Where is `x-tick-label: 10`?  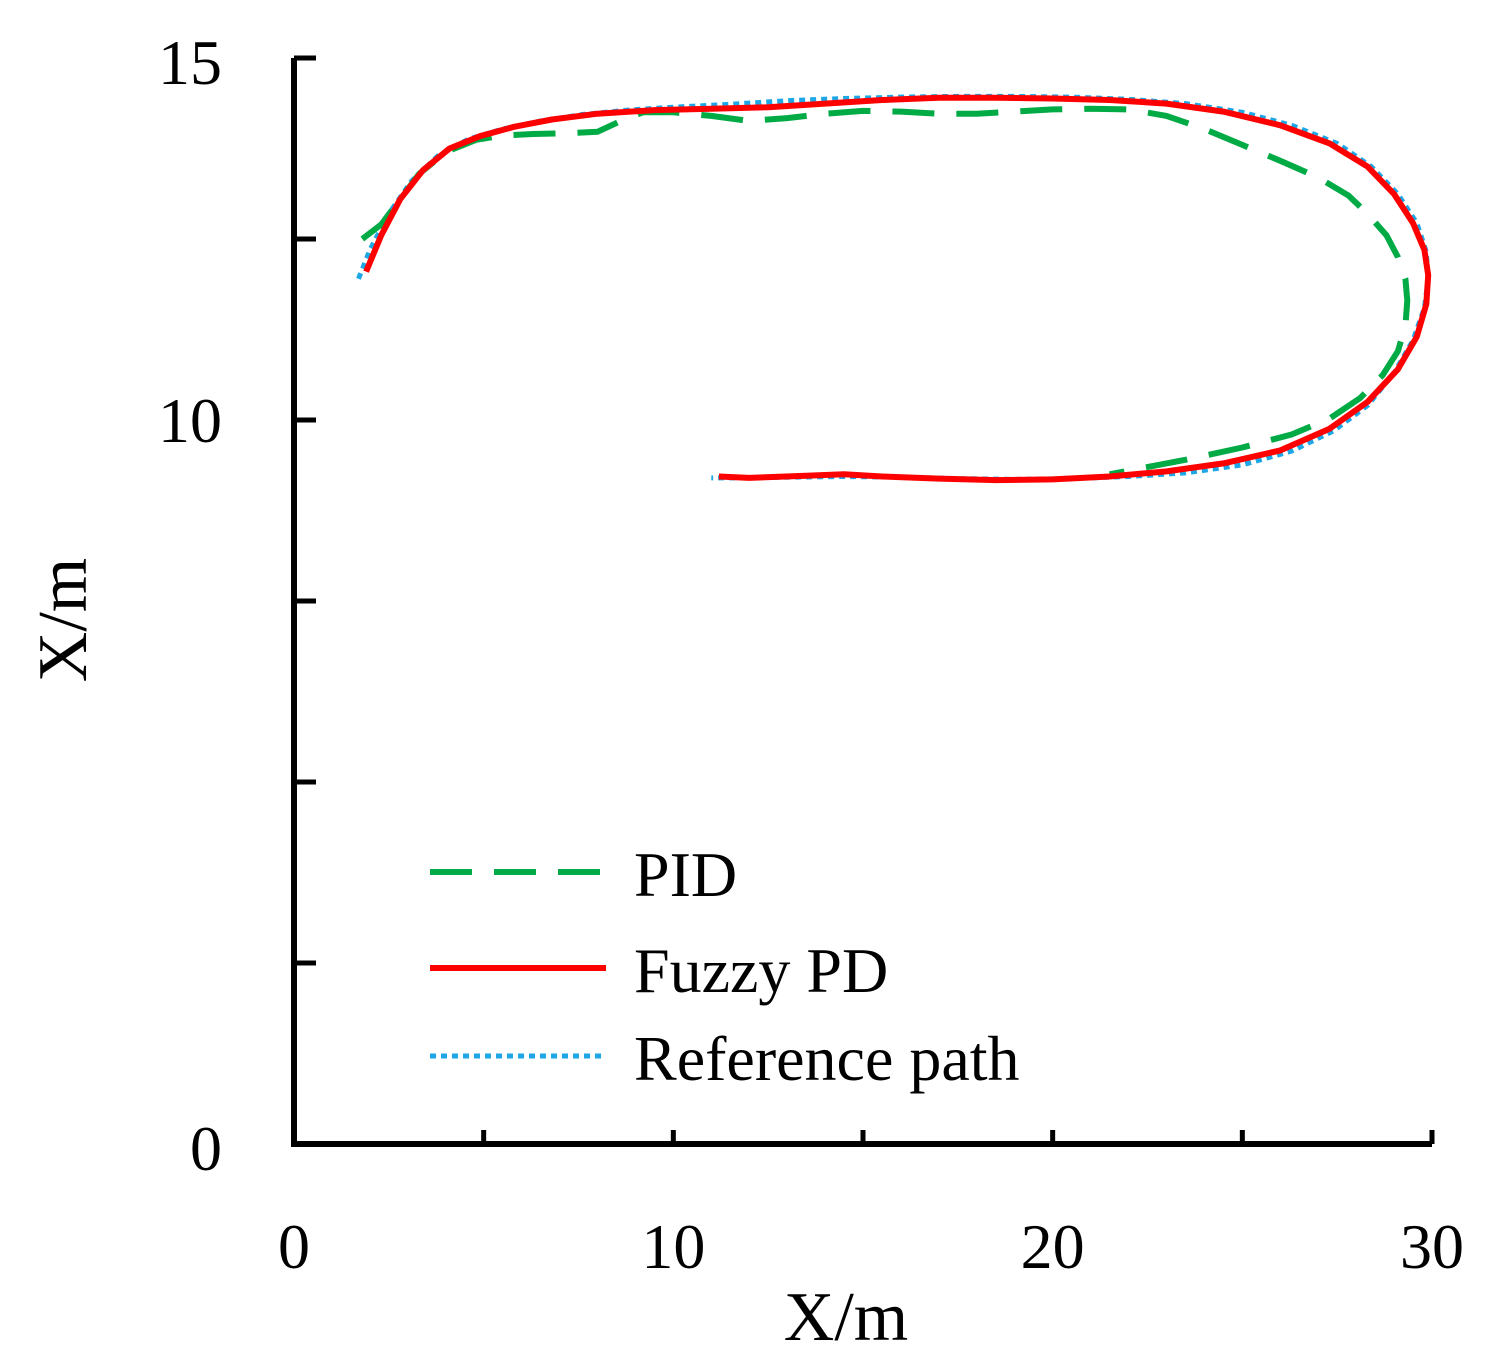 x-tick-label: 10 is located at coordinates (673, 1246).